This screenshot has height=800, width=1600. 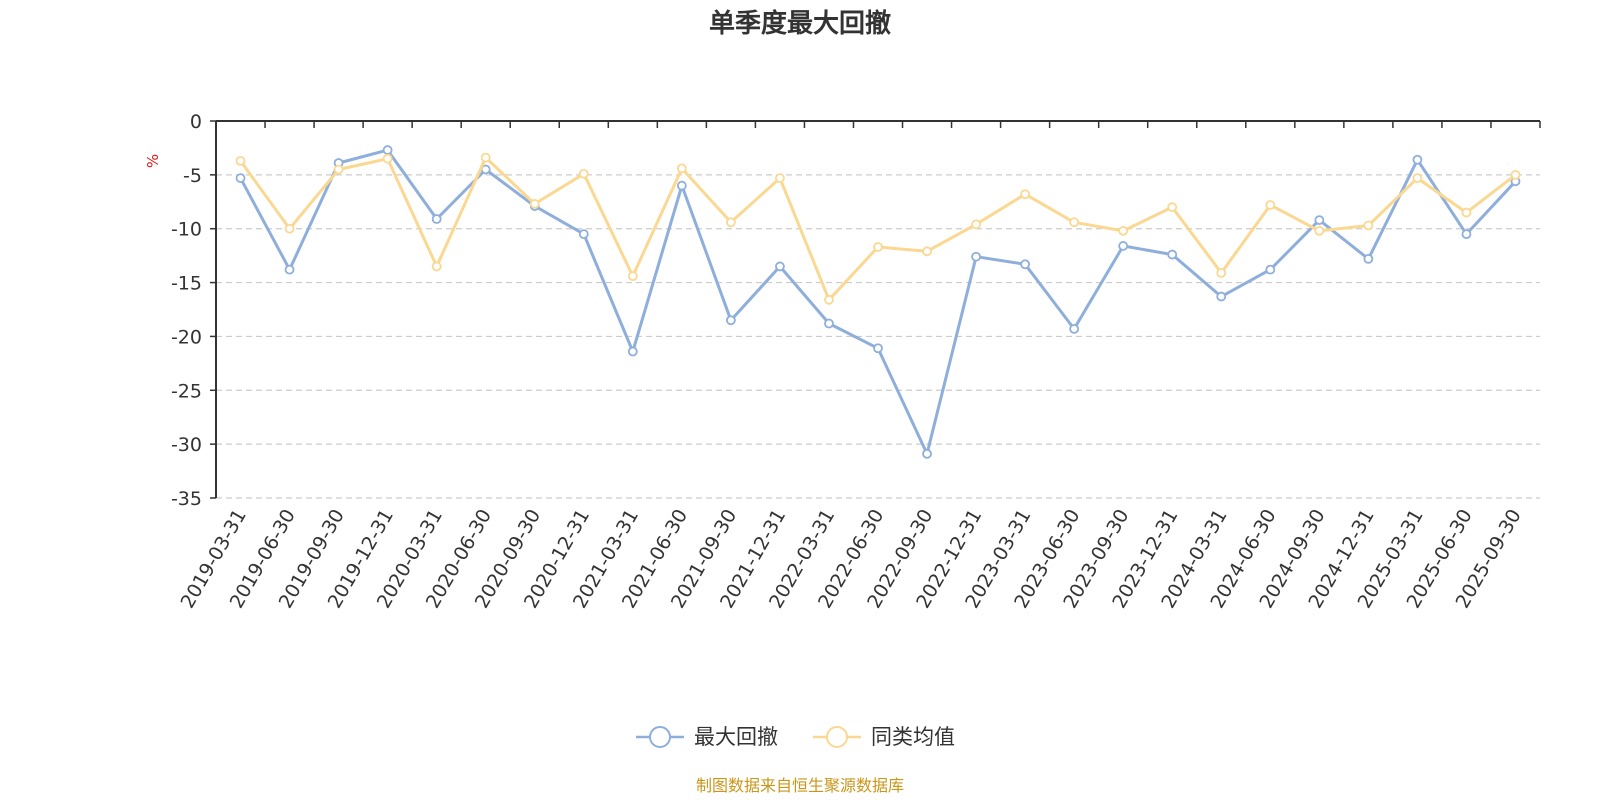 I want to click on data-source-note: 制图数据来自恒生聚源数据库, so click(x=800, y=785).